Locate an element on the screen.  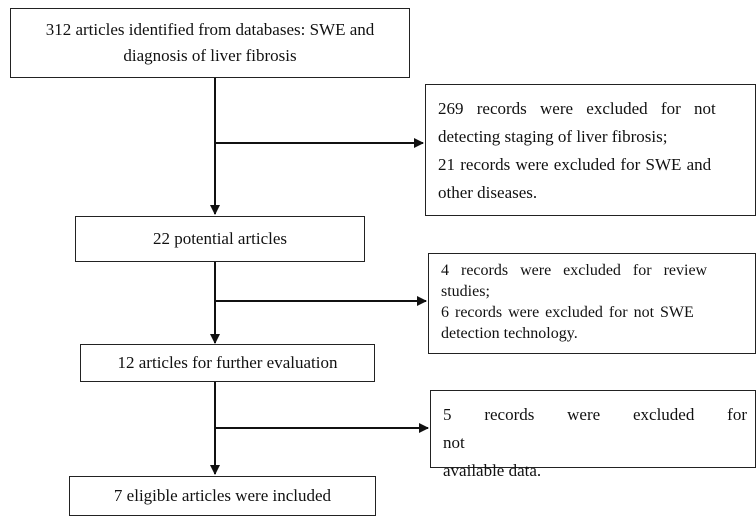
exclusion-line: 5 records were excluded for not is located at coordinates (595, 428).